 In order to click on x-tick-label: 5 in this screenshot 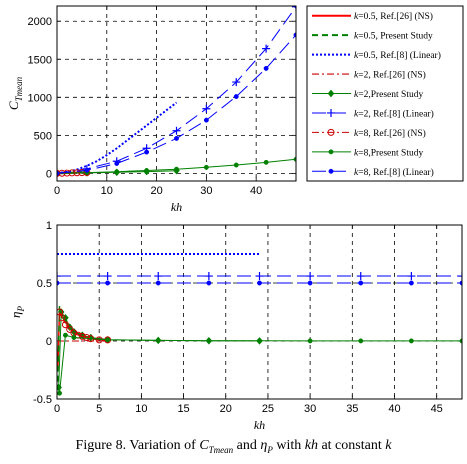, I will do `click(99, 409)`.